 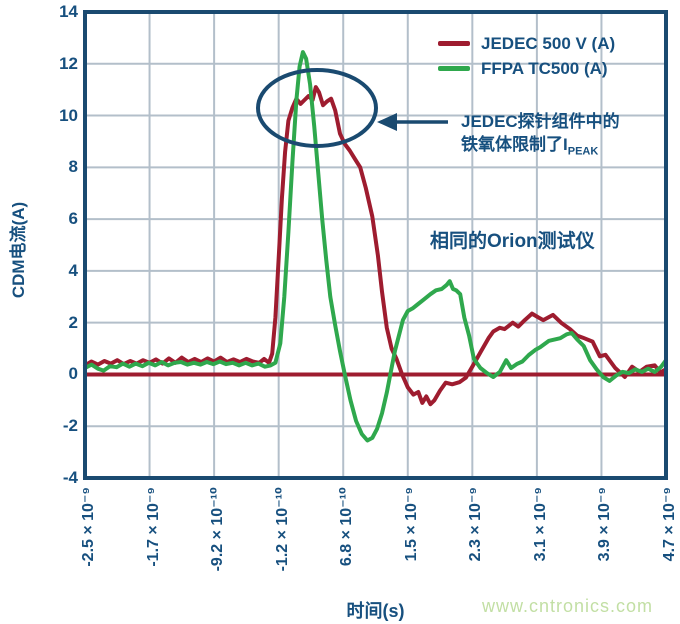 I want to click on x-tick-label: -1.2 × 10⁻¹⁰, so click(x=282, y=529).